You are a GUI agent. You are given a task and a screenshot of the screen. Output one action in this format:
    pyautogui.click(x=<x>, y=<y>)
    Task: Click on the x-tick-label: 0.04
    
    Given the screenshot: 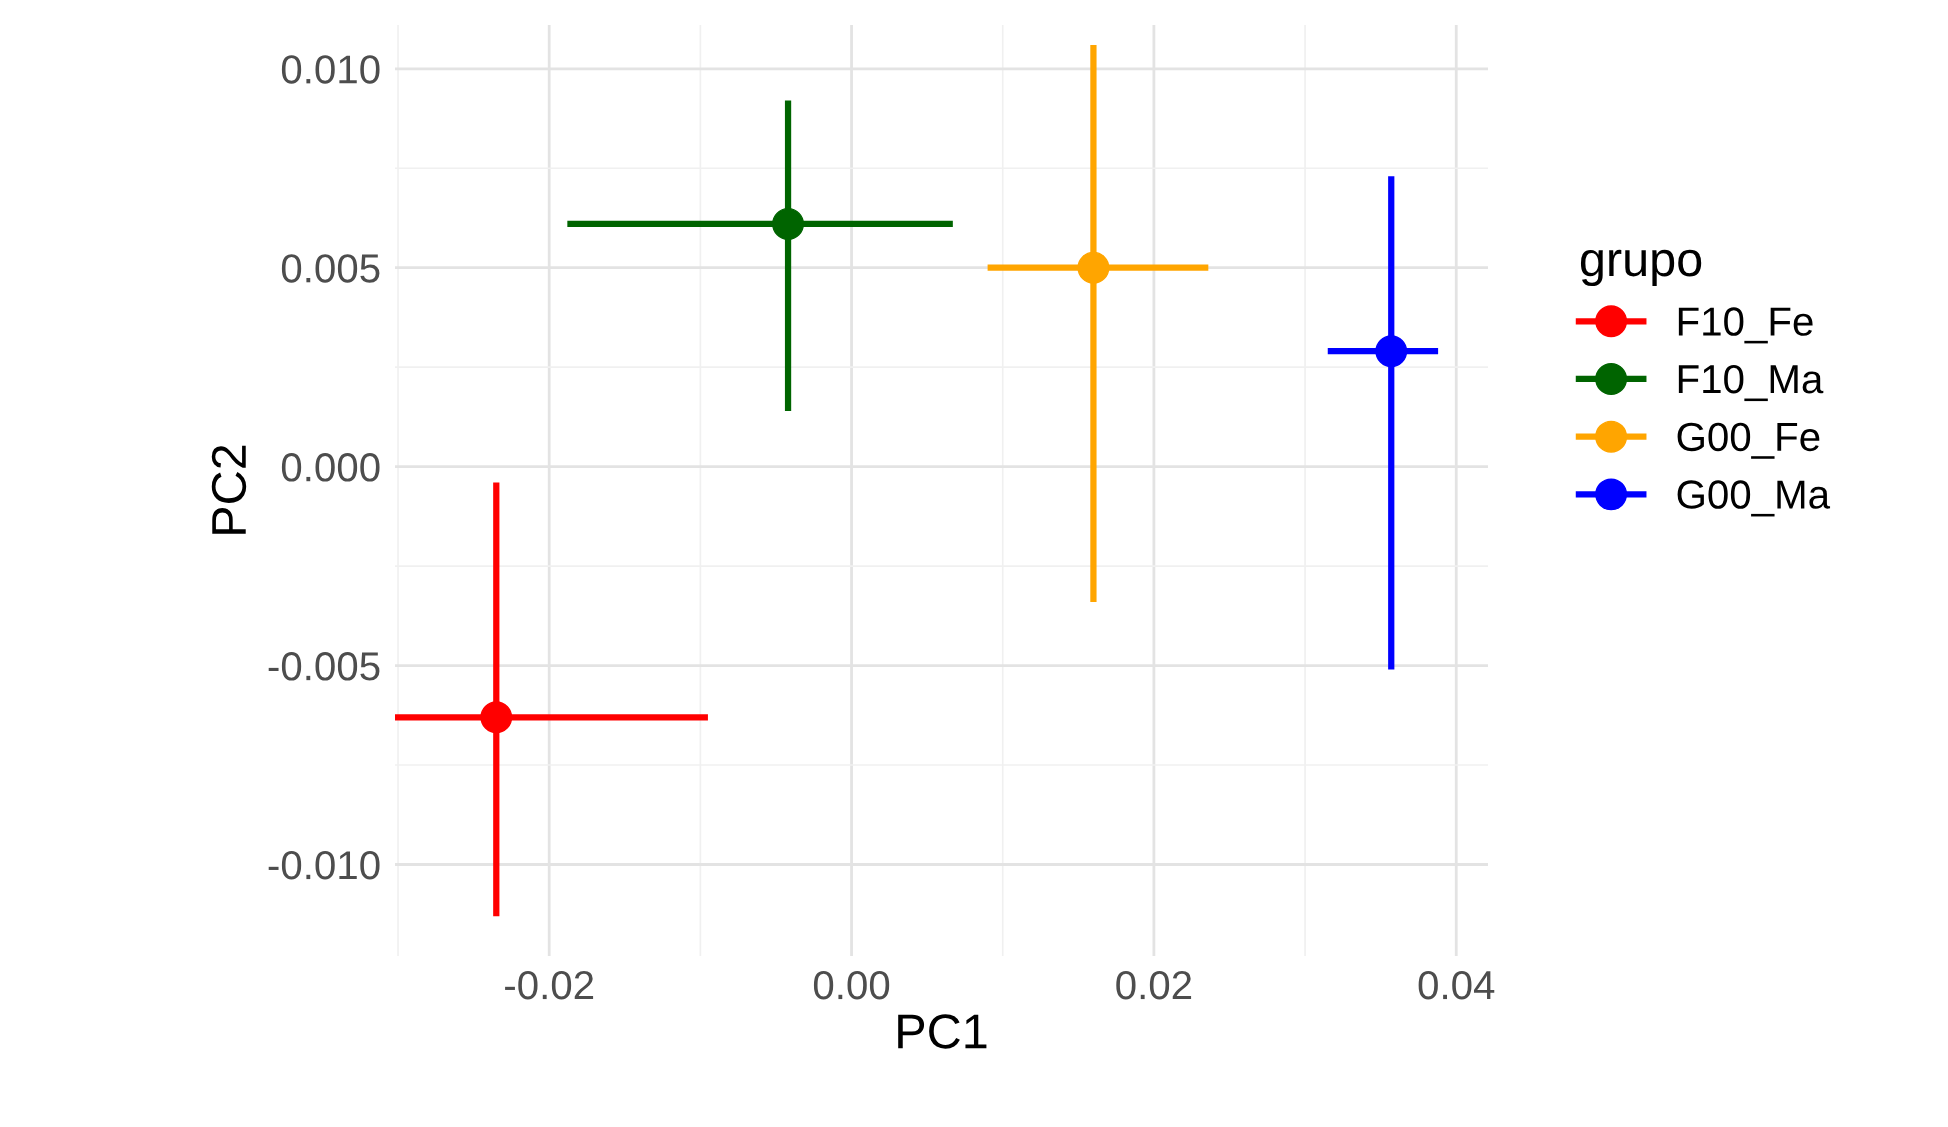 What is the action you would take?
    pyautogui.click(x=1456, y=985)
    